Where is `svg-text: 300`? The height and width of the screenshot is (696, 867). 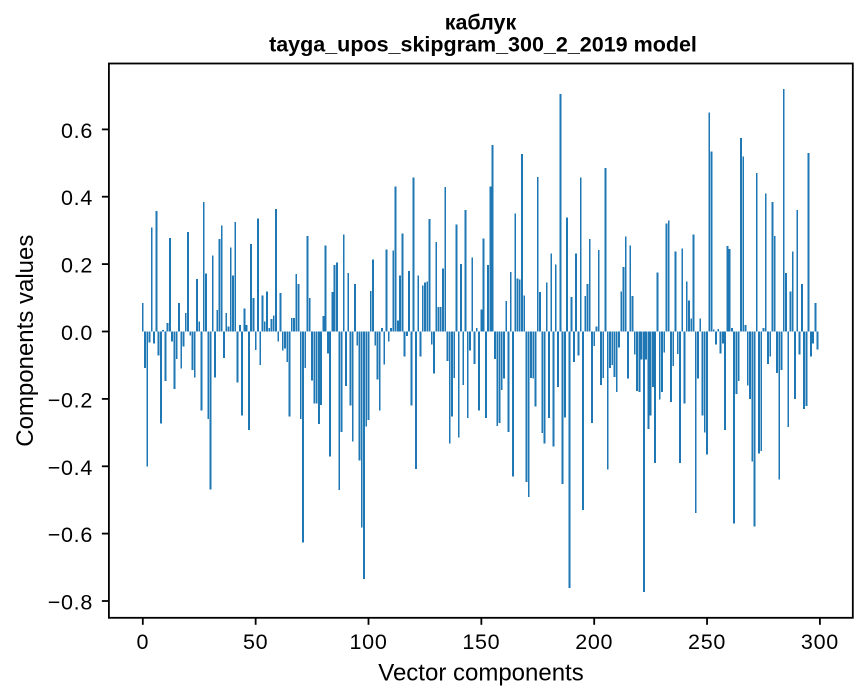 svg-text: 300 is located at coordinates (820, 642).